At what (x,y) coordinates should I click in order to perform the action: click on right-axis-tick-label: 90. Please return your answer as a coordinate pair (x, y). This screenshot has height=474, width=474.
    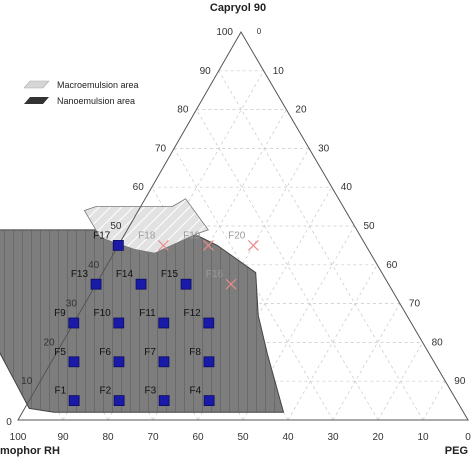
    Looking at the image, I should click on (460, 381).